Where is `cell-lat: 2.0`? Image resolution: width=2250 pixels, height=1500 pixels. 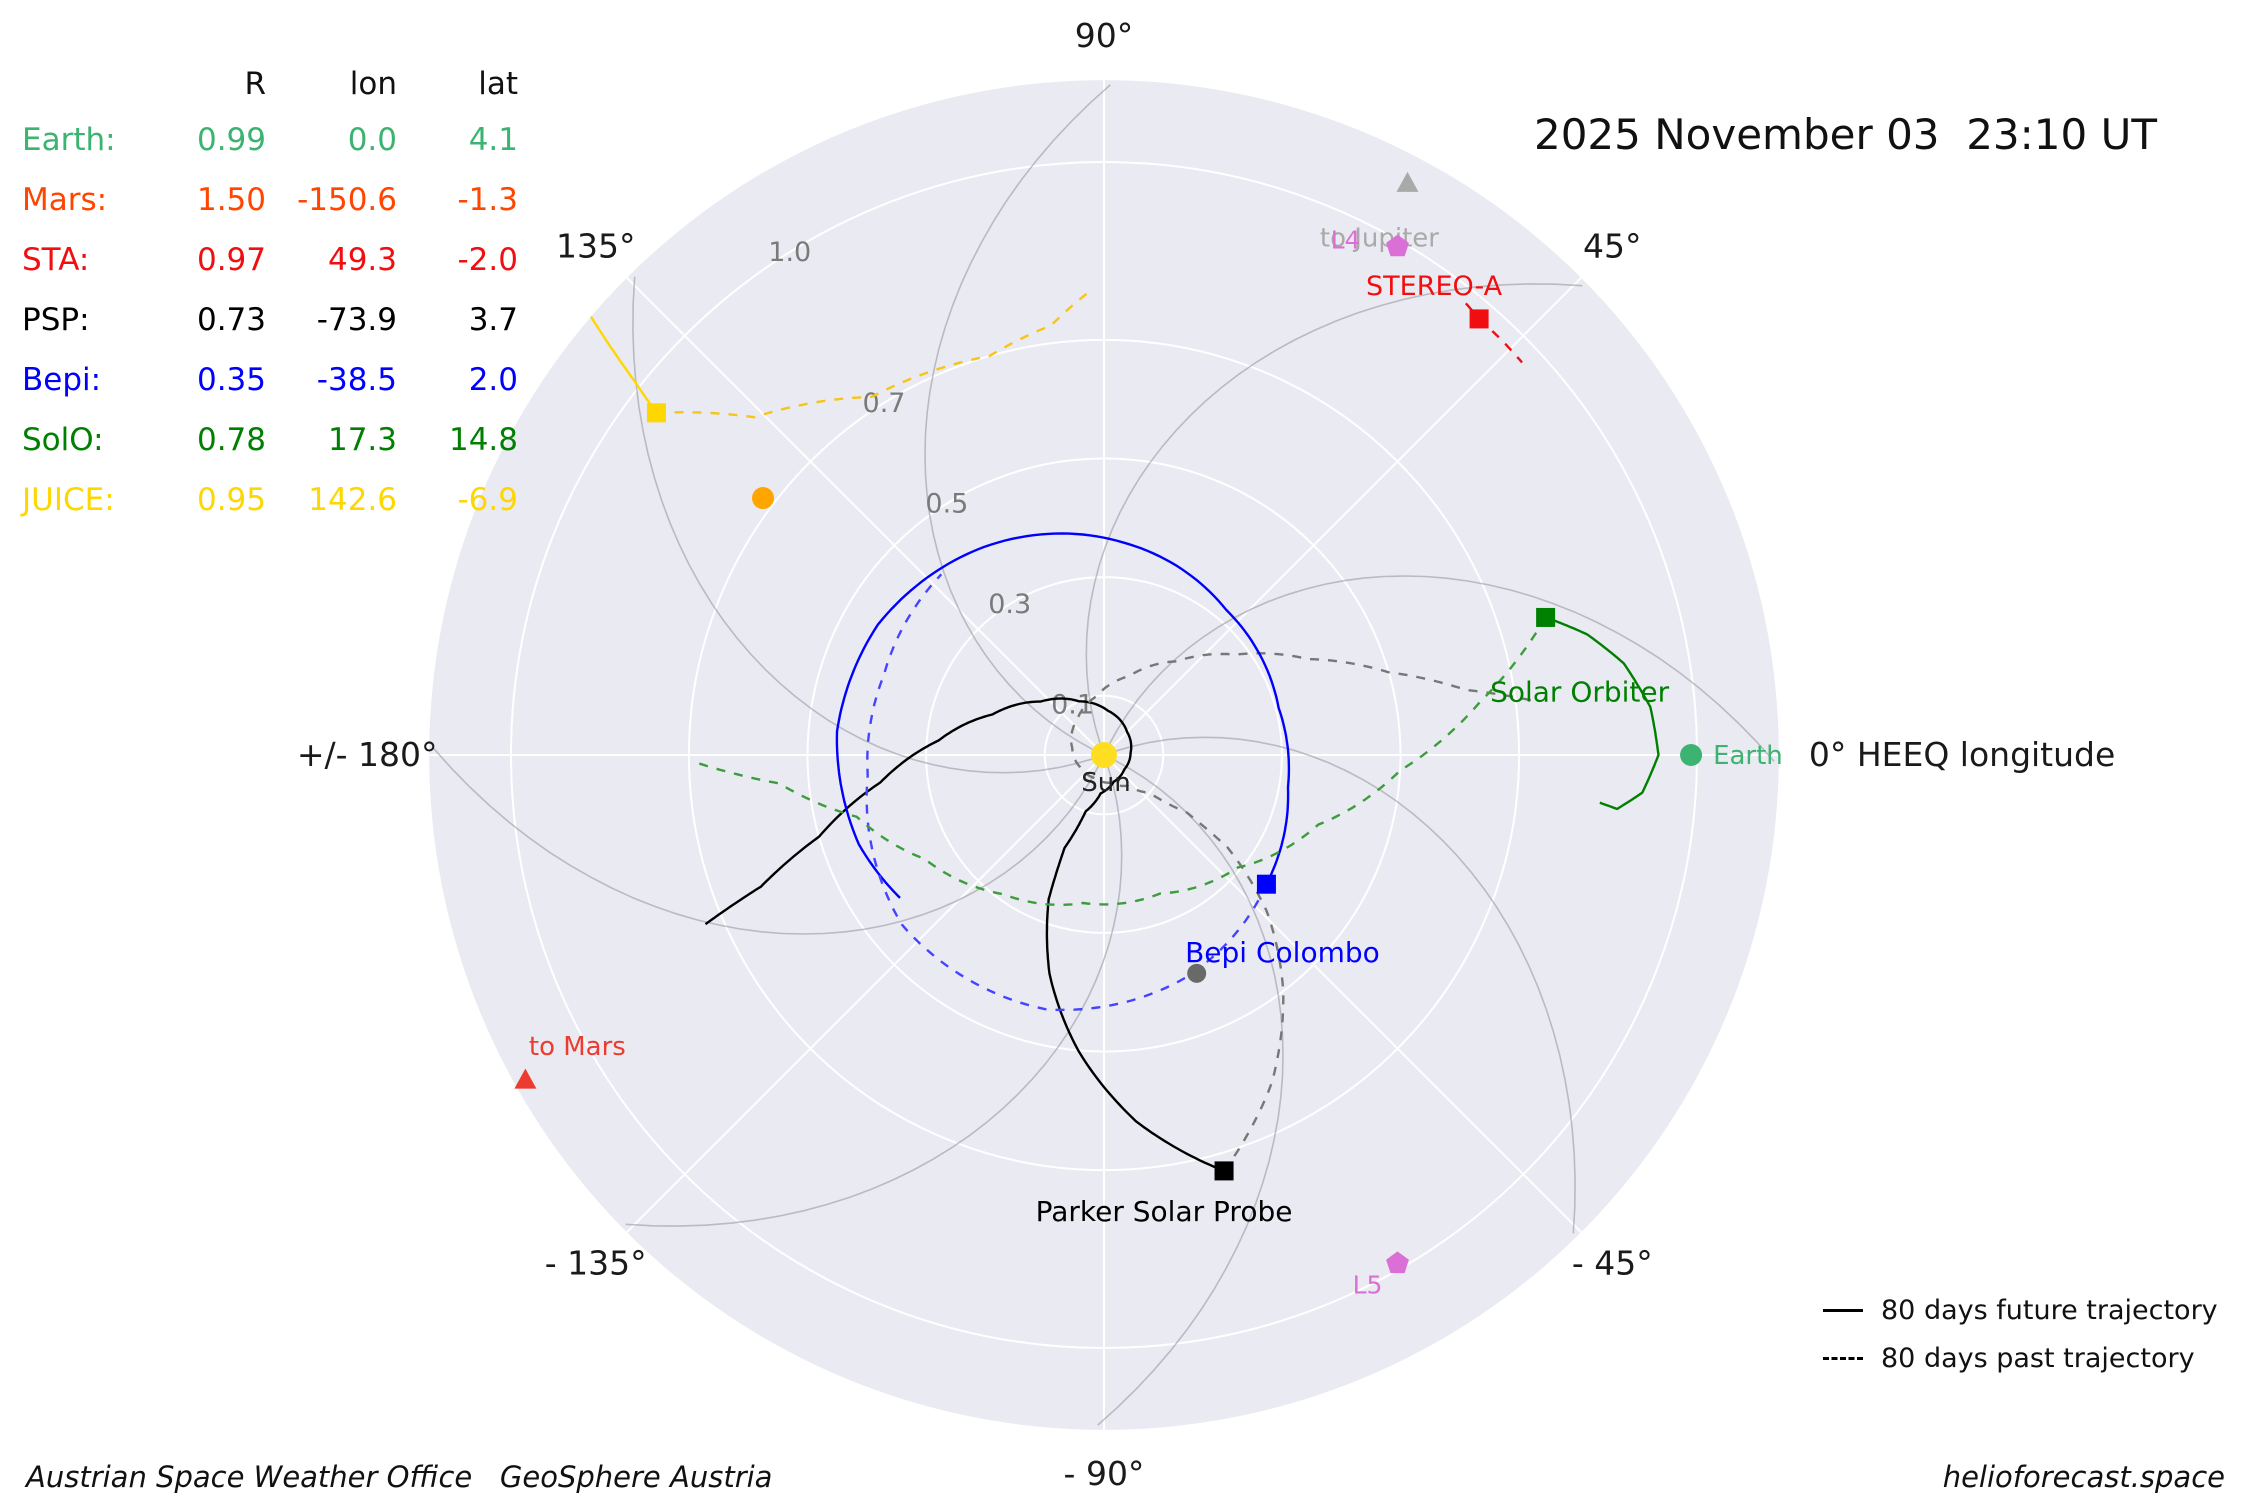 cell-lat: 2.0 is located at coordinates (493, 380).